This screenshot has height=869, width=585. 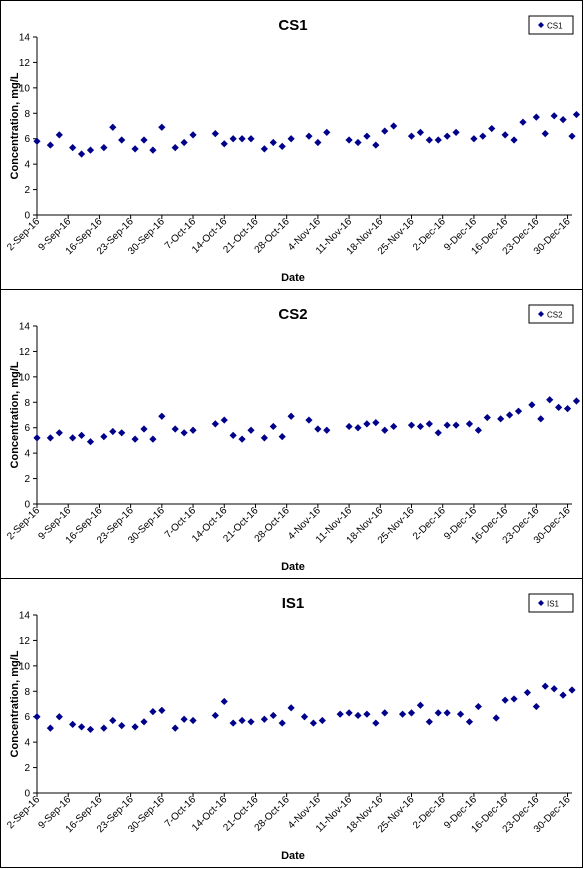 I want to click on x-axis-label: Date, so click(x=293, y=856).